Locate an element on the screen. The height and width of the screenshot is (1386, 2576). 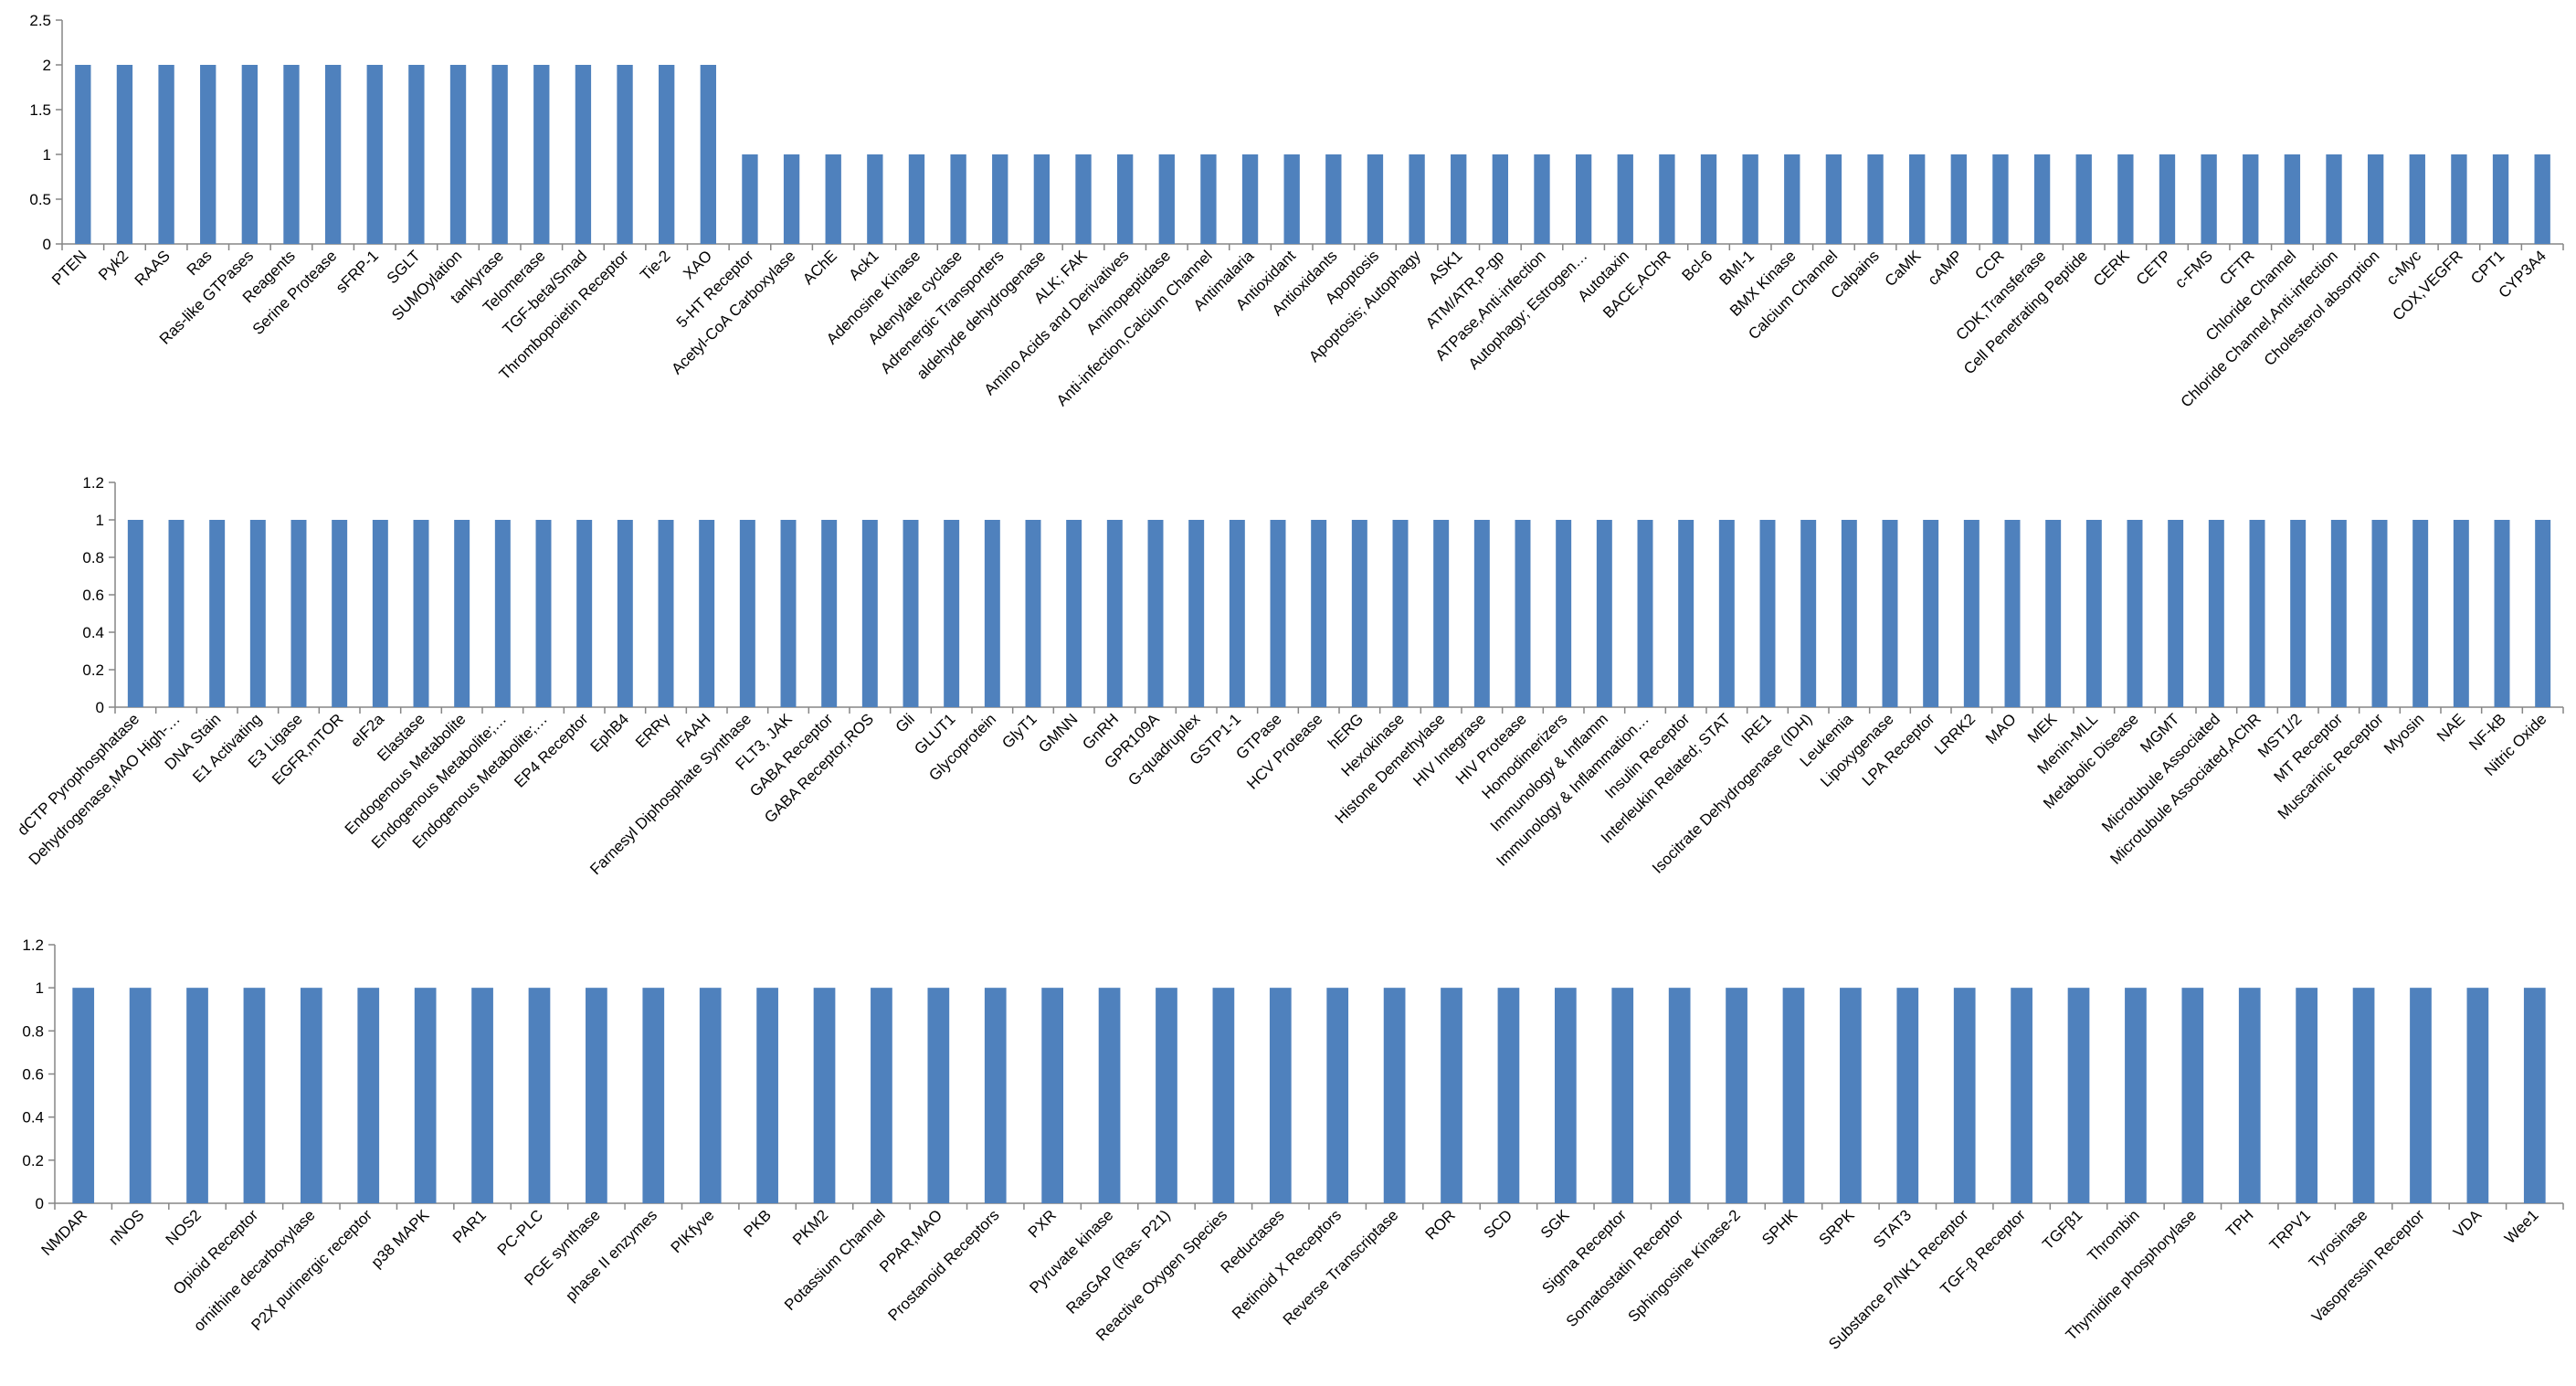
y-tick-label: 0.8 is located at coordinates (93, 557).